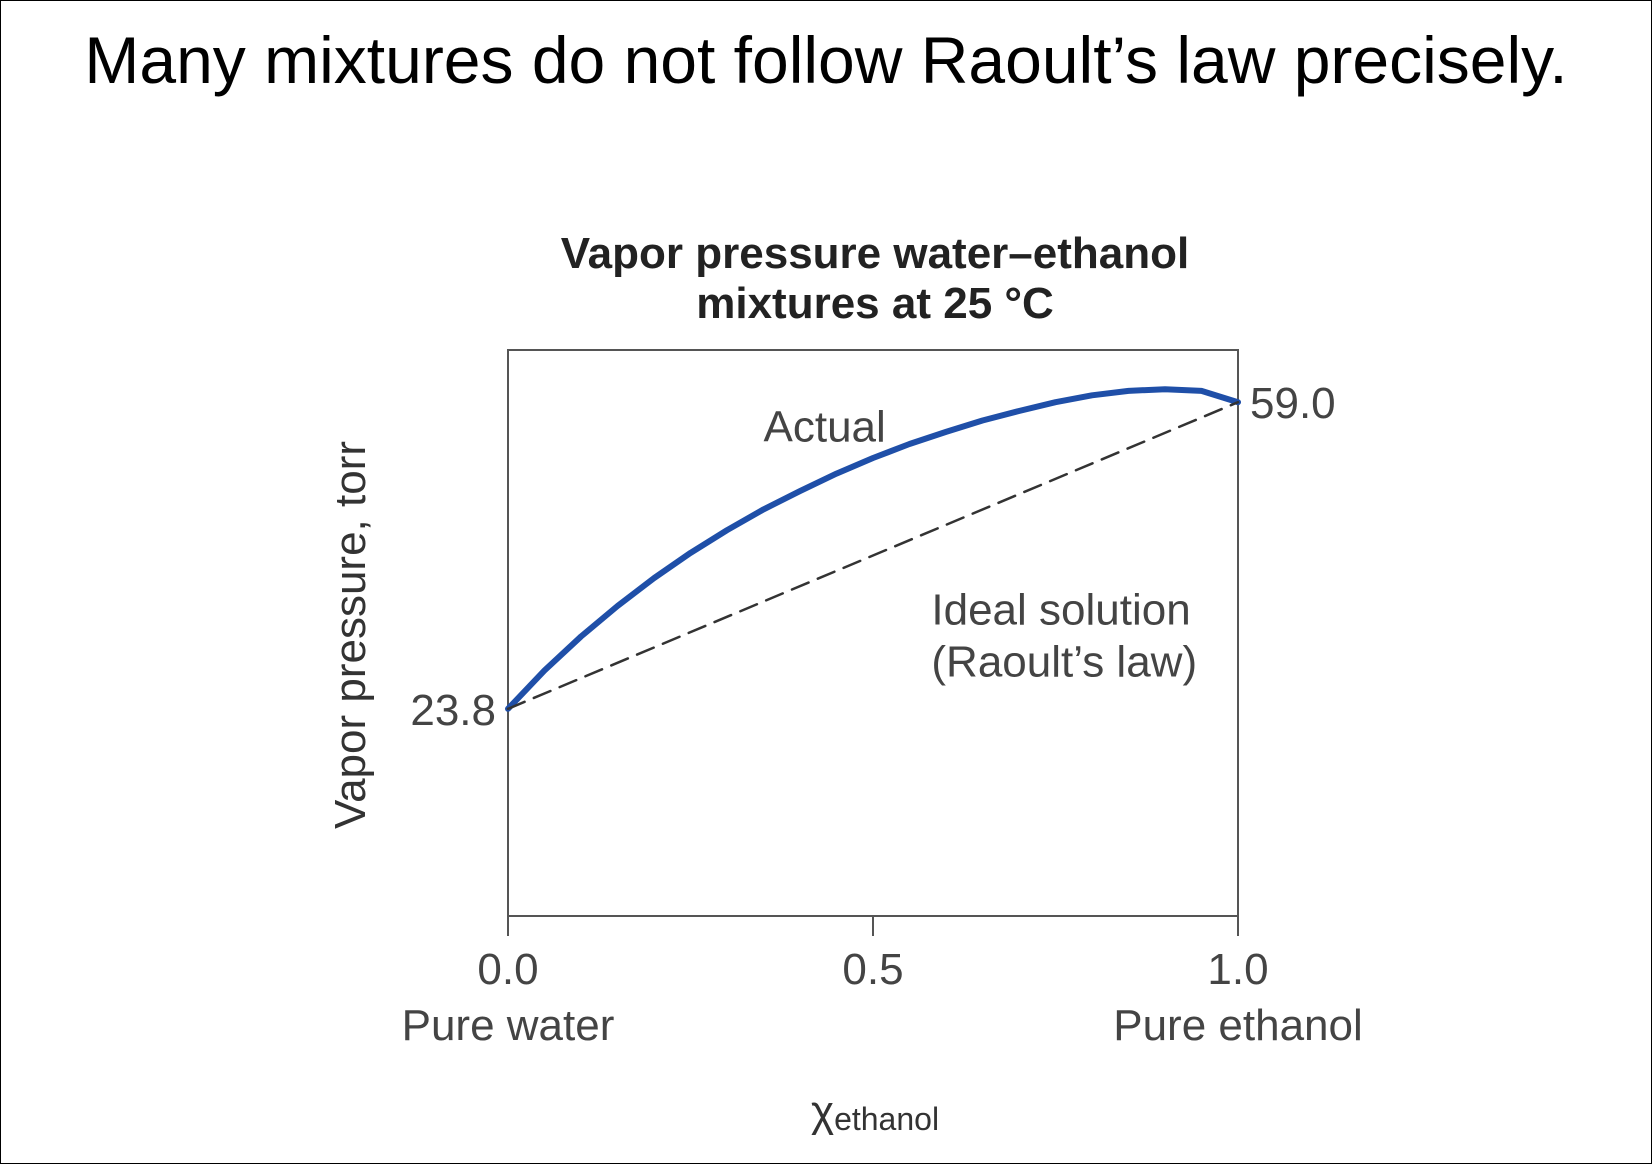  Describe the element at coordinates (825, 426) in the screenshot. I see `annotation-0: Actual` at that location.